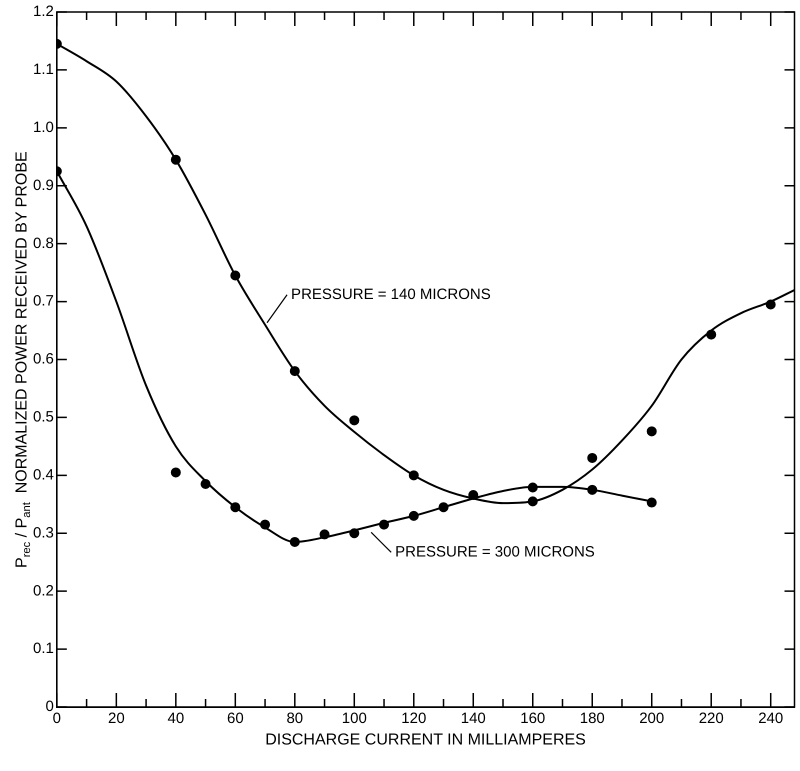 This screenshot has width=800, height=771. Describe the element at coordinates (116, 719) in the screenshot. I see `x-tick-label: 20` at that location.